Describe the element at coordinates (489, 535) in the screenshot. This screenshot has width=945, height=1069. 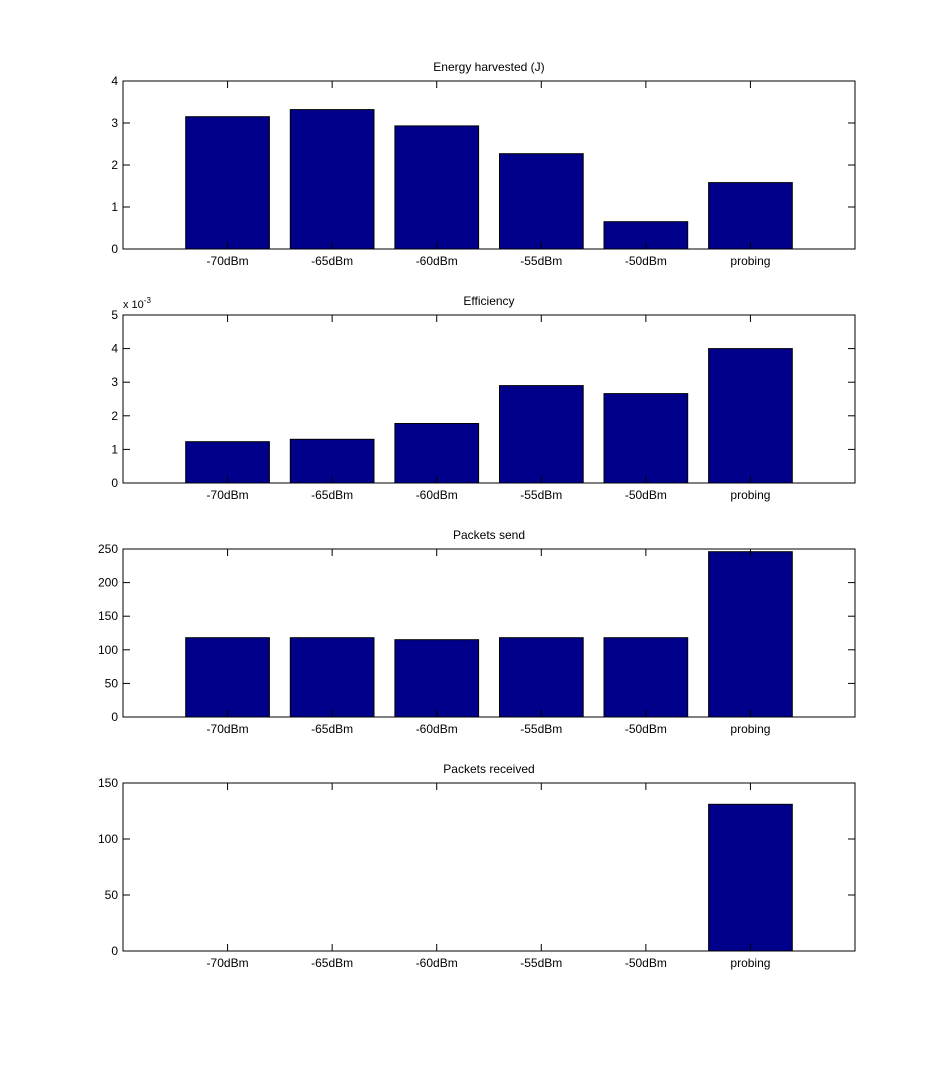
I see `chart-title: Packets send` at that location.